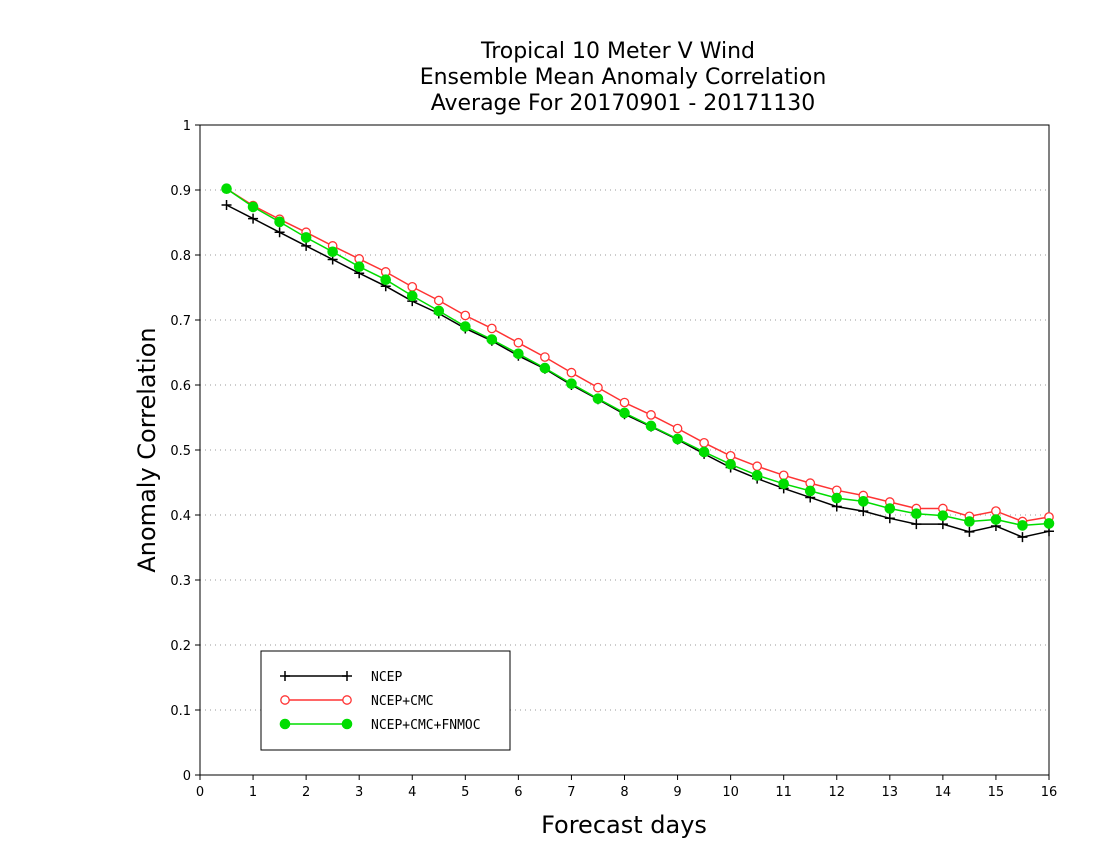 The width and height of the screenshot is (1100, 850). Describe the element at coordinates (187, 126) in the screenshot. I see `y-tick-label: 1` at that location.